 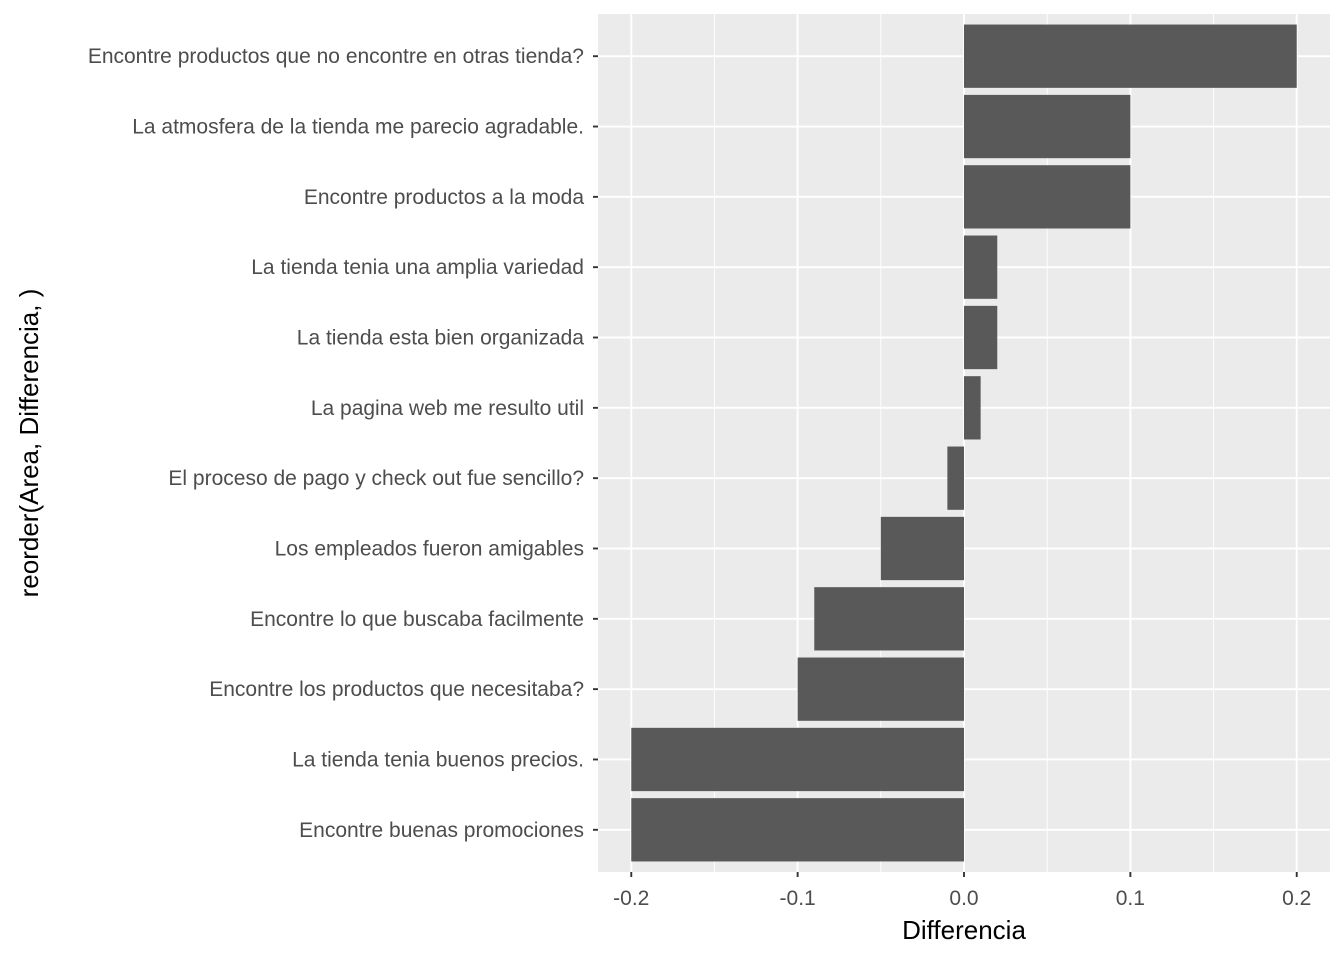 What do you see at coordinates (1130, 898) in the screenshot?
I see `x-tick-label: 0.1` at bounding box center [1130, 898].